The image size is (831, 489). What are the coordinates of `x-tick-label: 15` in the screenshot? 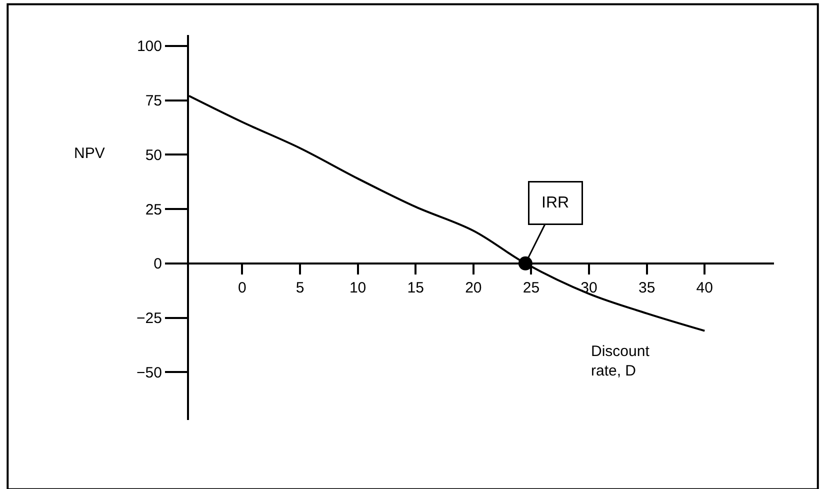 It's located at (415, 287).